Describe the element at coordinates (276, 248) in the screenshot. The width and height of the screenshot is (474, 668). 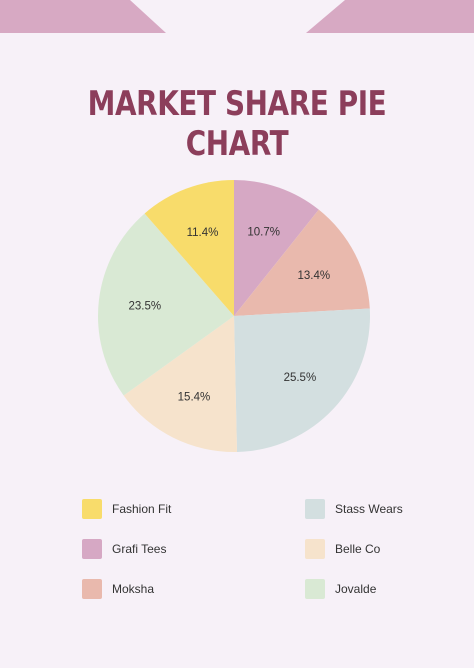
I see `pie-slice-grafi-tees` at that location.